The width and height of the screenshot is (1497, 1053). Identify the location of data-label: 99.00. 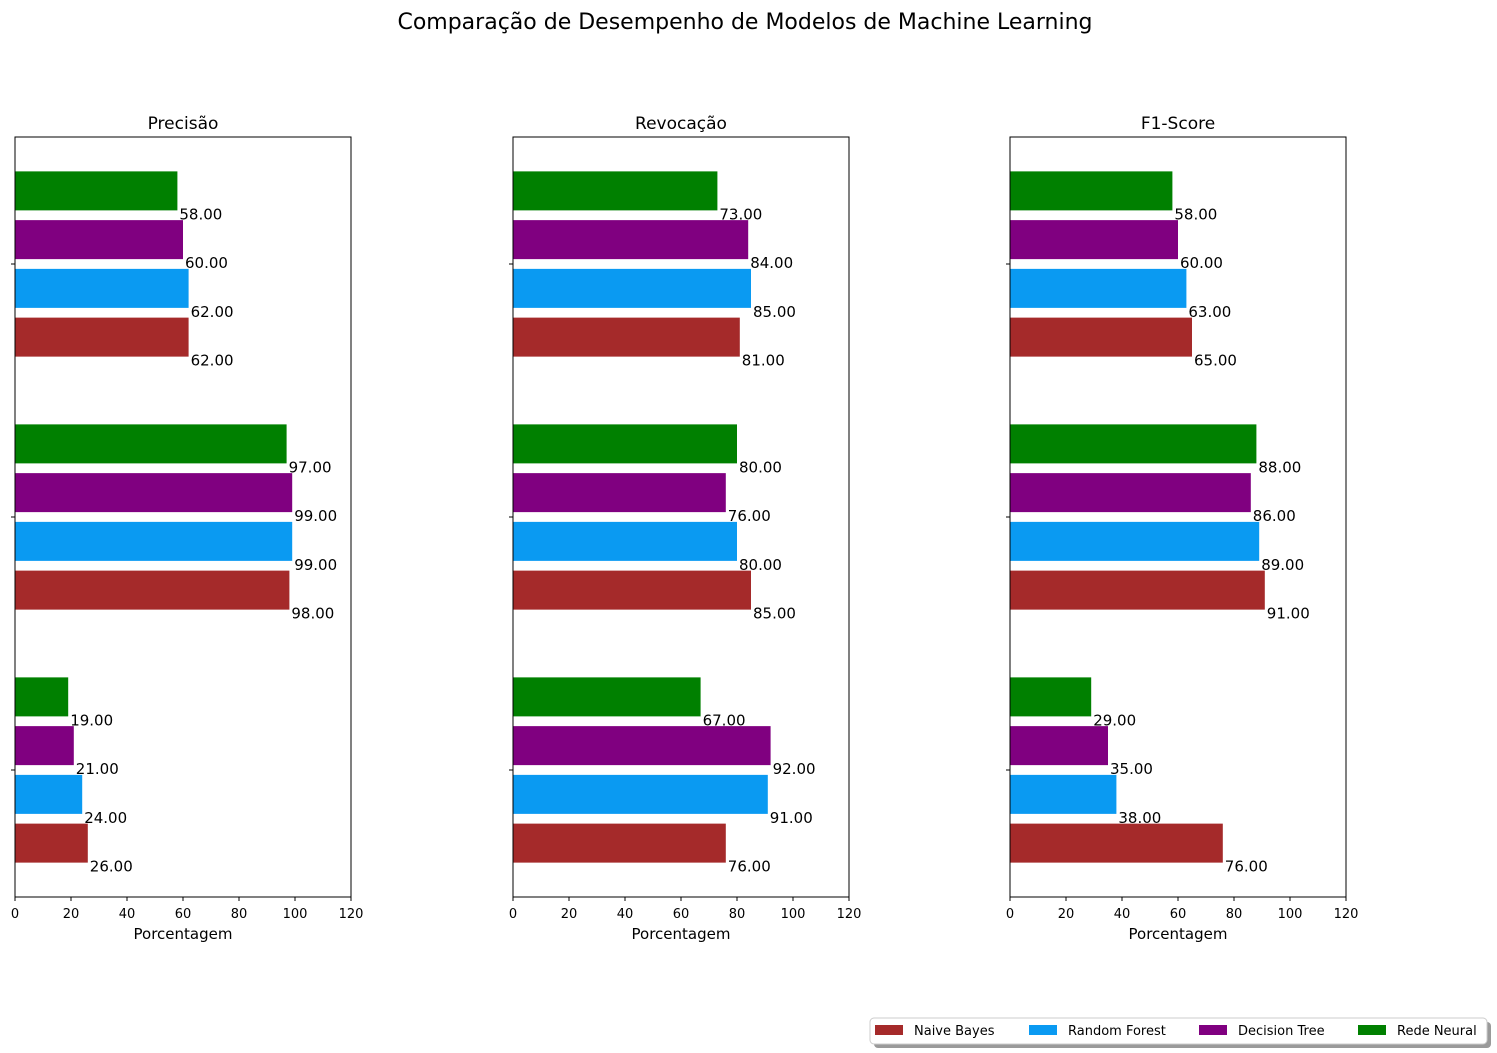
(315, 516).